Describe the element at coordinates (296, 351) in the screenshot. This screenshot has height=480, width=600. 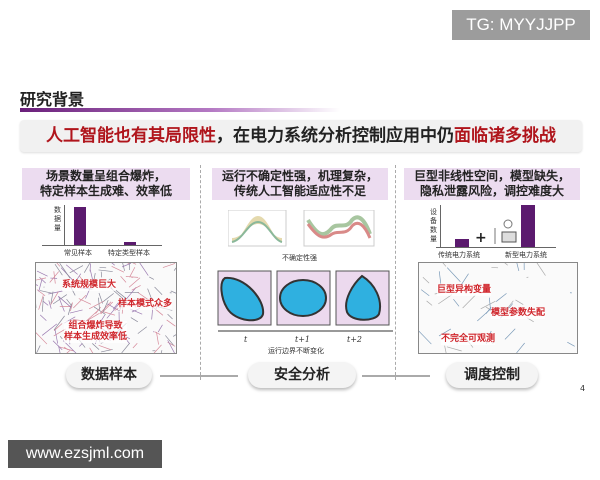
I see `caption: 运行边界不断变化` at that location.